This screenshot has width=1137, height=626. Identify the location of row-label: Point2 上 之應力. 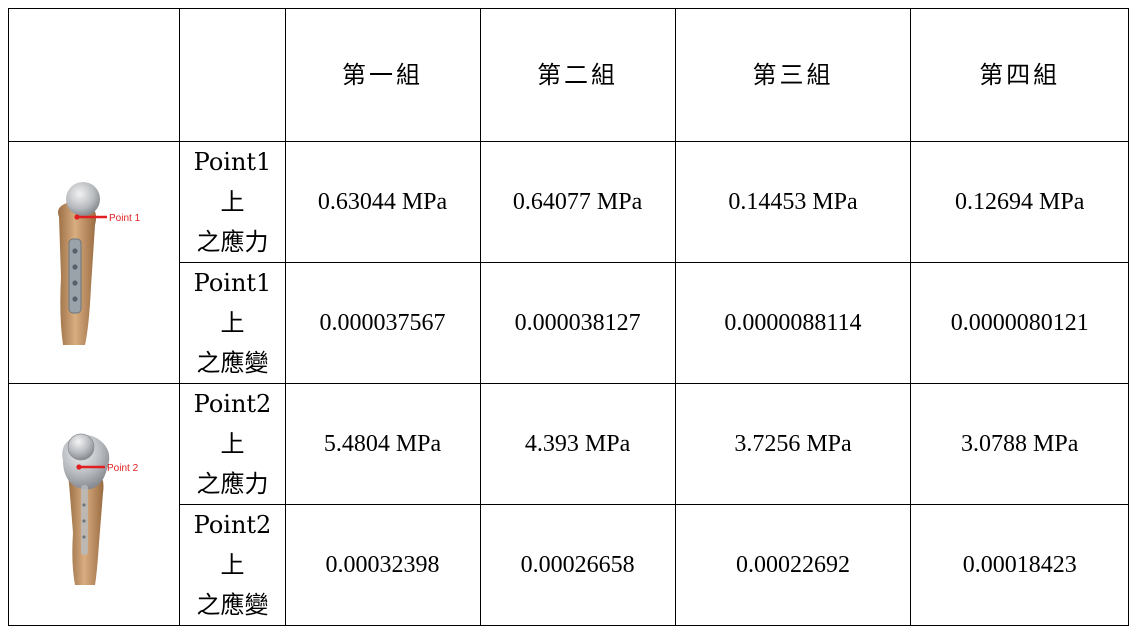
(232, 444).